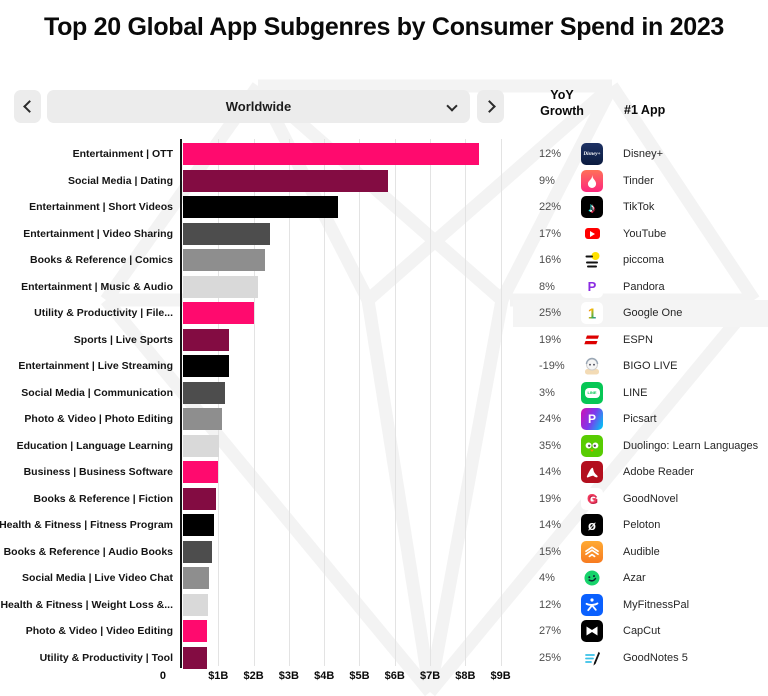 This screenshot has height=696, width=768. What do you see at coordinates (640, 181) in the screenshot?
I see `row-details: 9% Tinder` at bounding box center [640, 181].